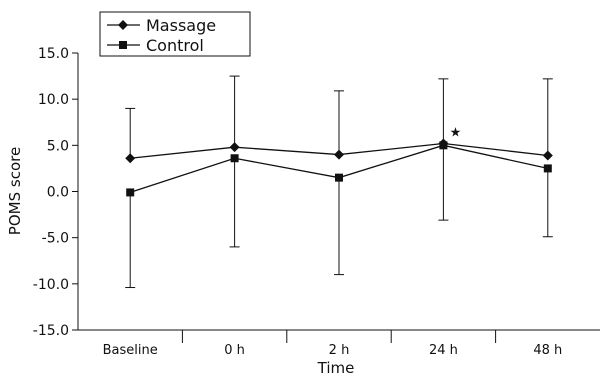  I want to click on legend-marker-control, so click(123, 45).